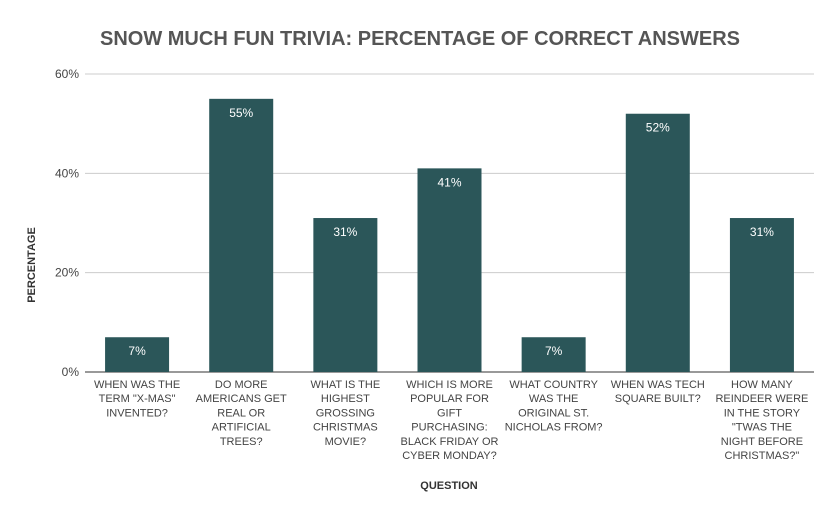 This screenshot has width=839, height=518. I want to click on y-axis-title: PERCENTAGE, so click(32, 265).